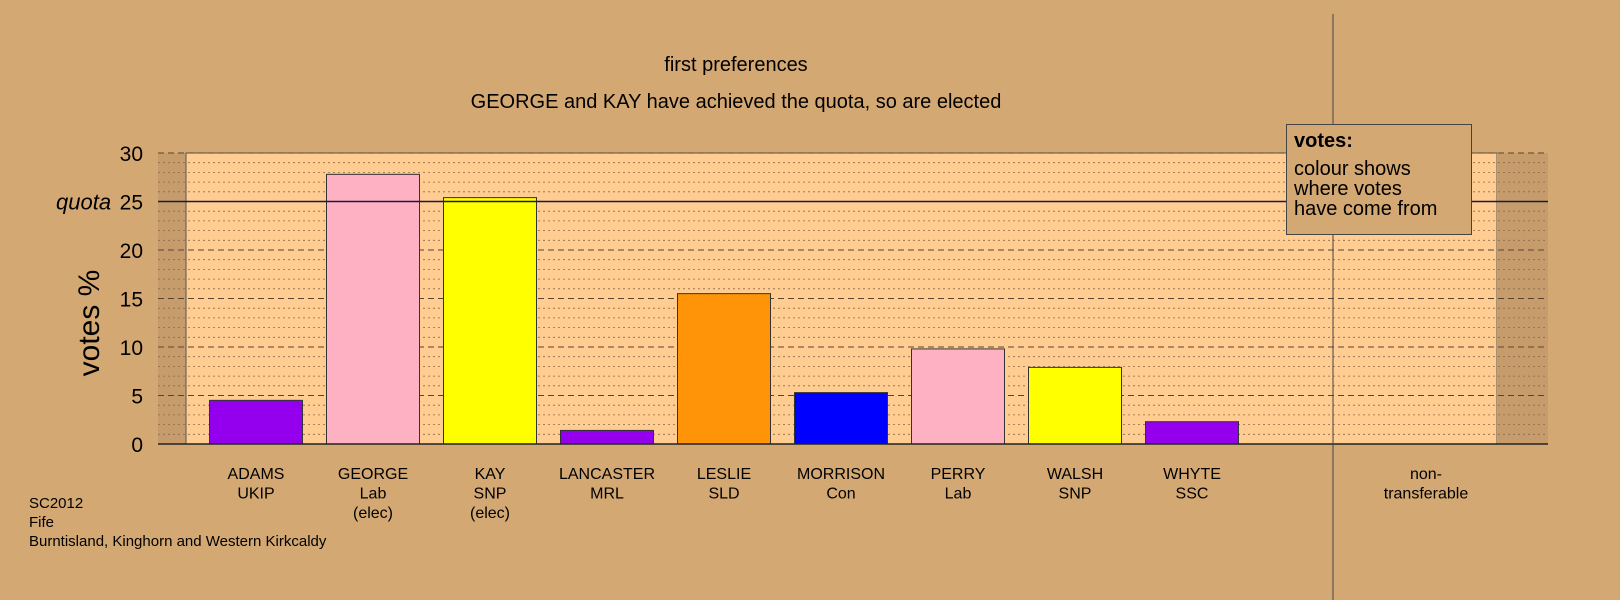  Describe the element at coordinates (131, 348) in the screenshot. I see `y-tick-label: 10` at that location.